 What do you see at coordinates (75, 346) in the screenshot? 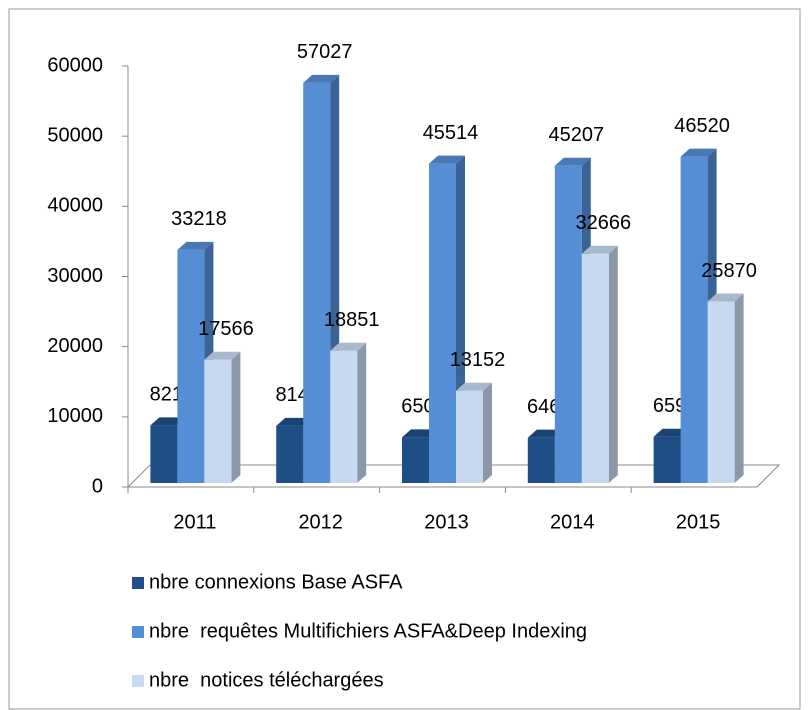
I see `y-tick-label: 20000` at bounding box center [75, 346].